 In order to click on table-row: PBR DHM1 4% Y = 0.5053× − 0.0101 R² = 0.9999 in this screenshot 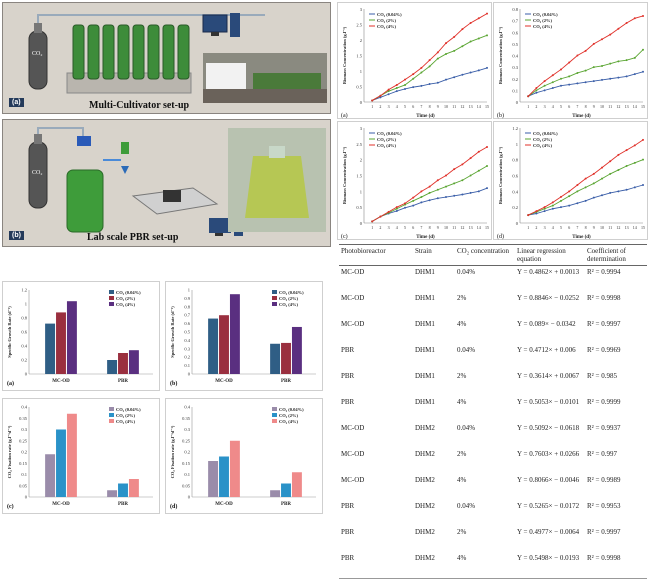, I will do `click(493, 409)`.